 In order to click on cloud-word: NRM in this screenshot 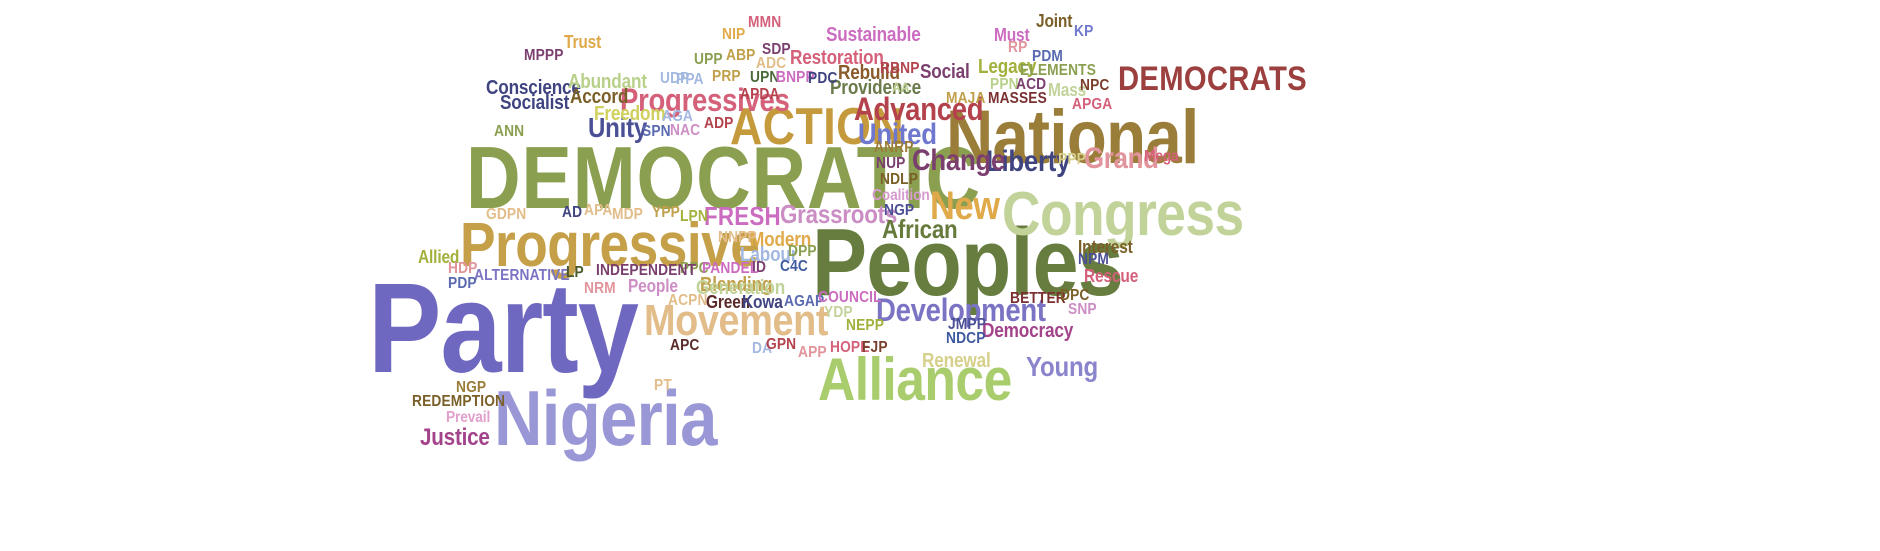, I will do `click(600, 288)`.